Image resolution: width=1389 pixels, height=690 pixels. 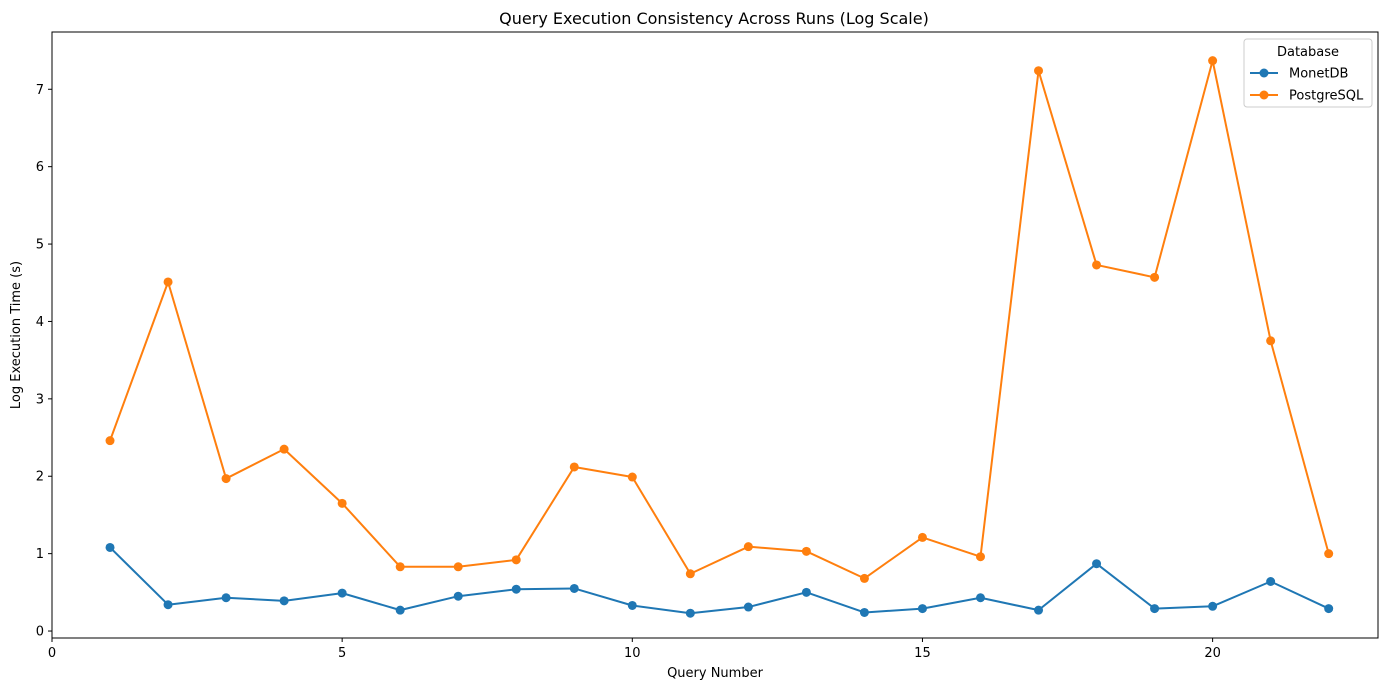 I want to click on x-tick-label: 10, so click(x=632, y=653).